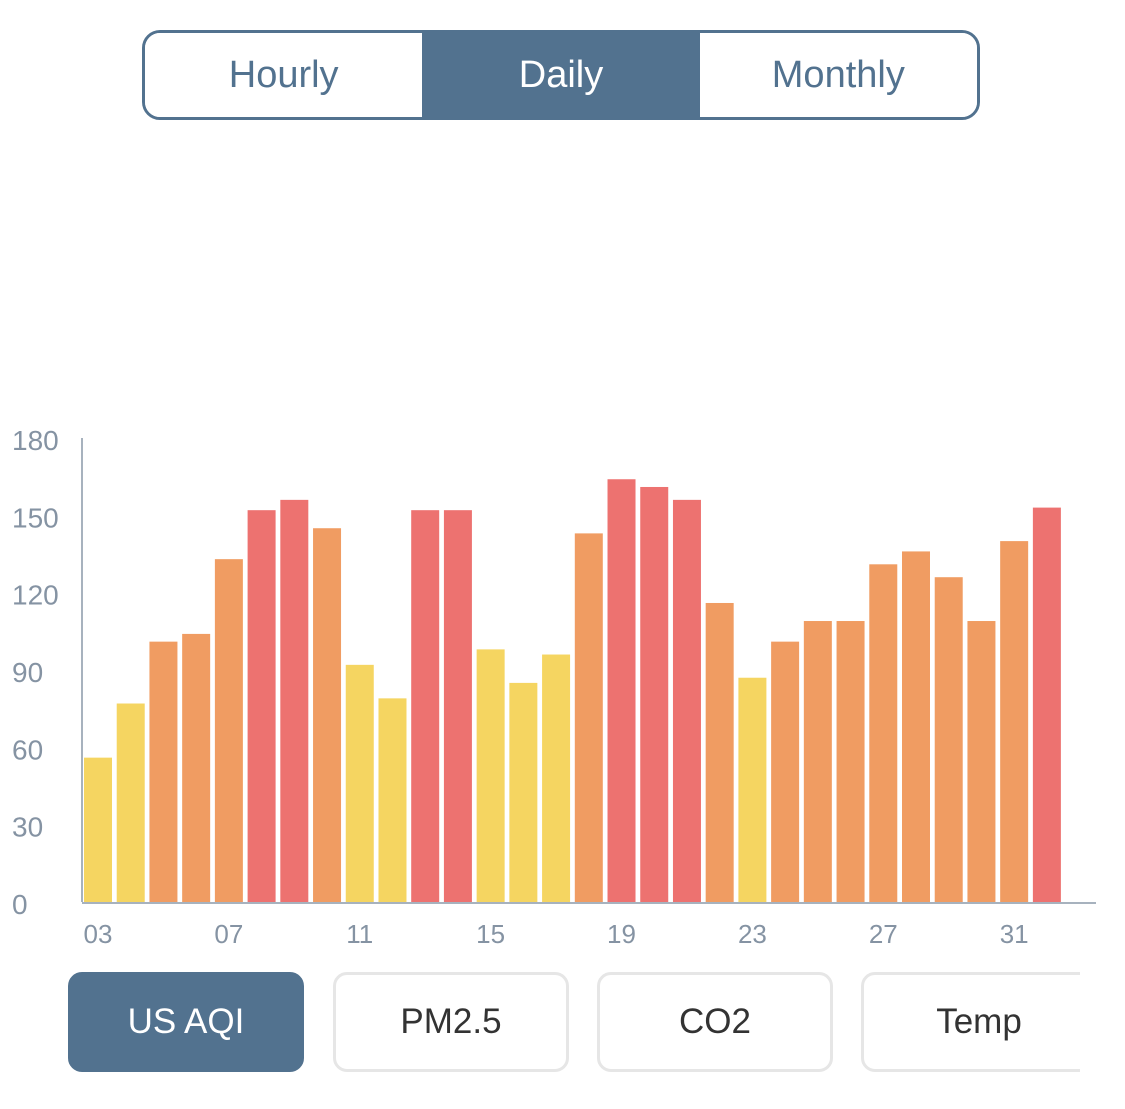 The width and height of the screenshot is (1125, 1109). Describe the element at coordinates (27, 672) in the screenshot. I see `y-tick-label: 90` at that location.